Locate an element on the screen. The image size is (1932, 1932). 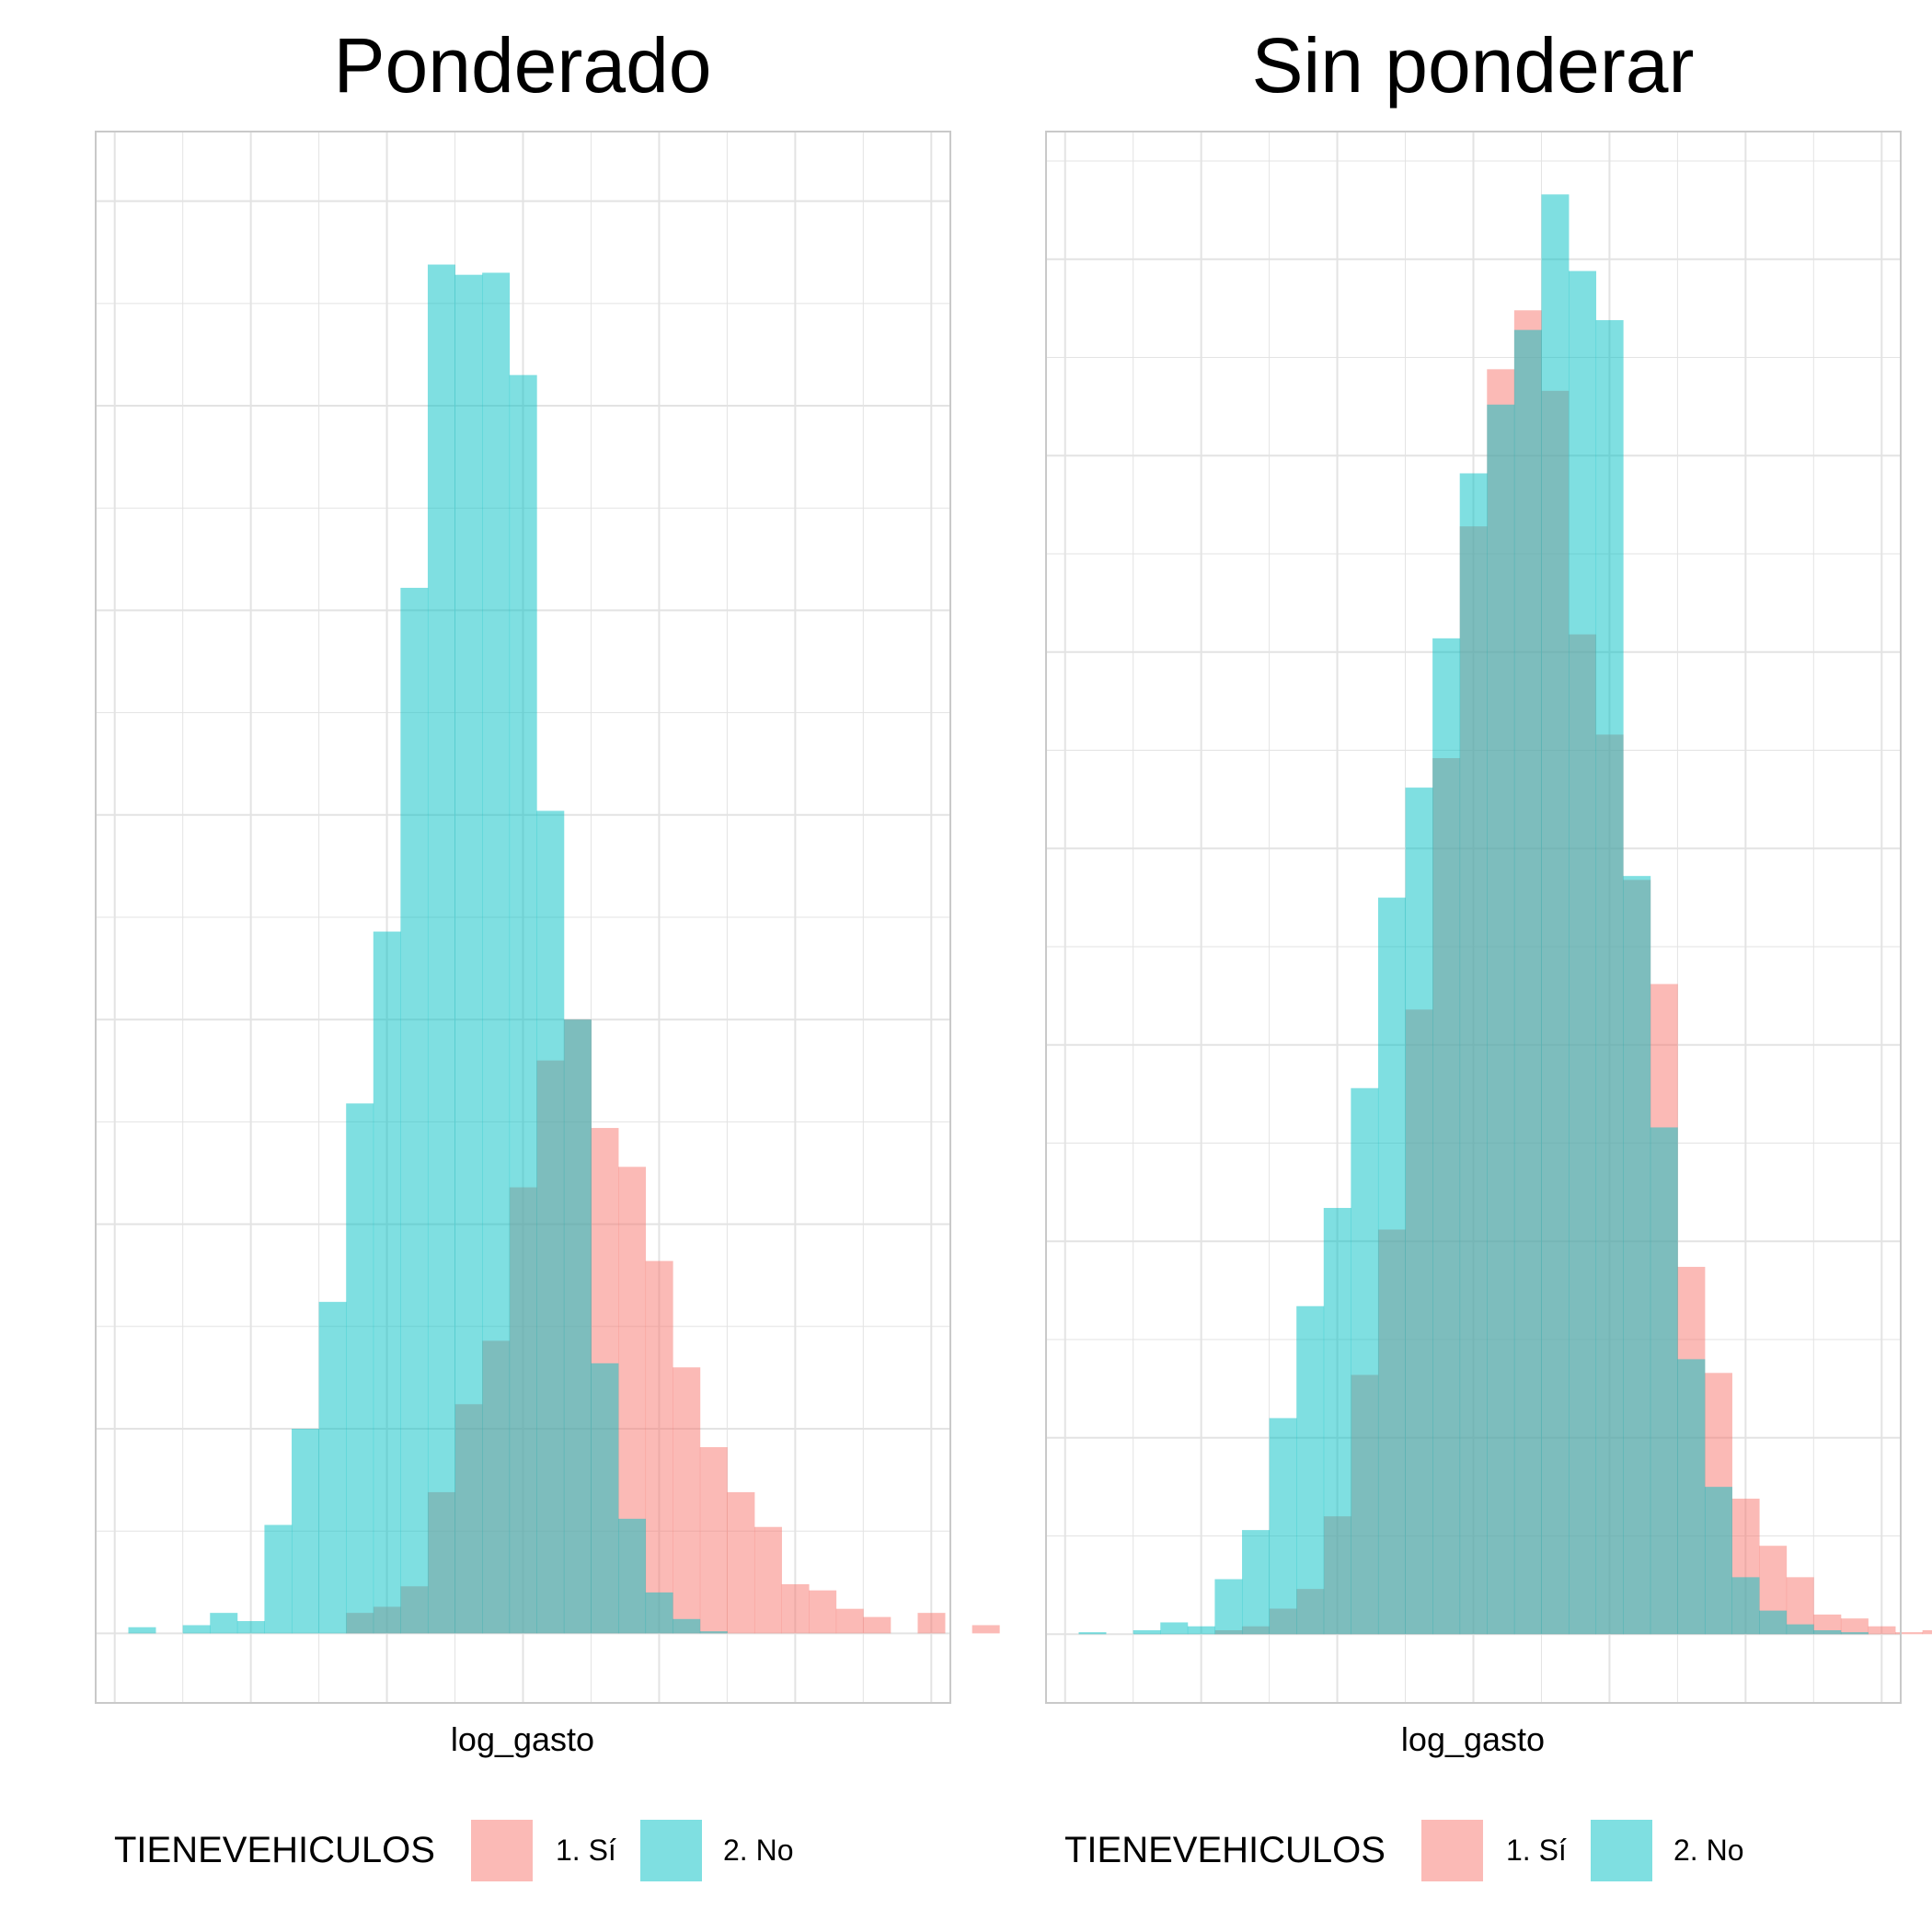
panel-title: Sin ponderar is located at coordinates (1473, 65).